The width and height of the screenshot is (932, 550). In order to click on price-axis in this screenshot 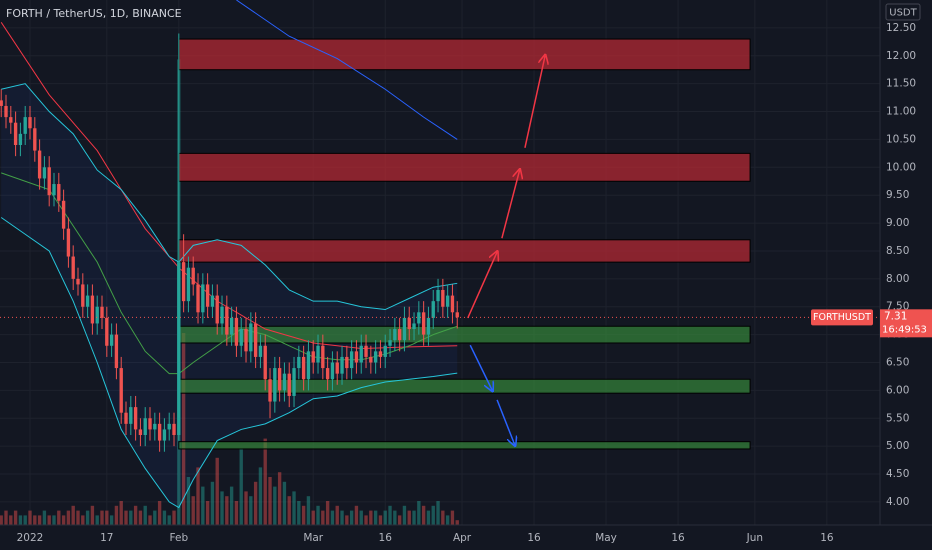, I will do `click(906, 275)`.